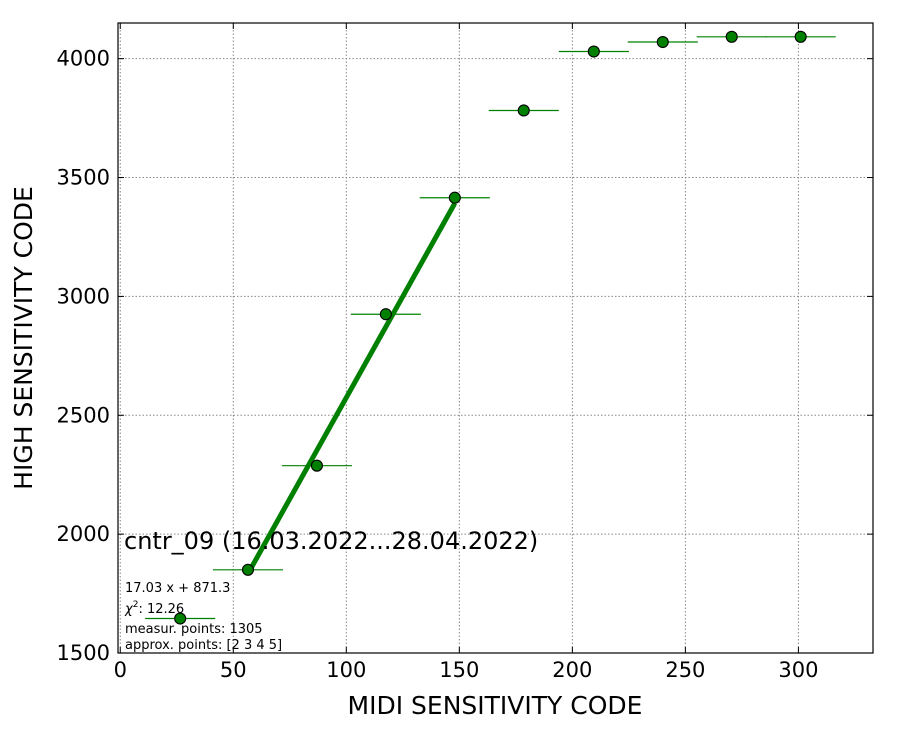 The image size is (900, 750). What do you see at coordinates (83, 178) in the screenshot?
I see `y-tick-label: 3500` at bounding box center [83, 178].